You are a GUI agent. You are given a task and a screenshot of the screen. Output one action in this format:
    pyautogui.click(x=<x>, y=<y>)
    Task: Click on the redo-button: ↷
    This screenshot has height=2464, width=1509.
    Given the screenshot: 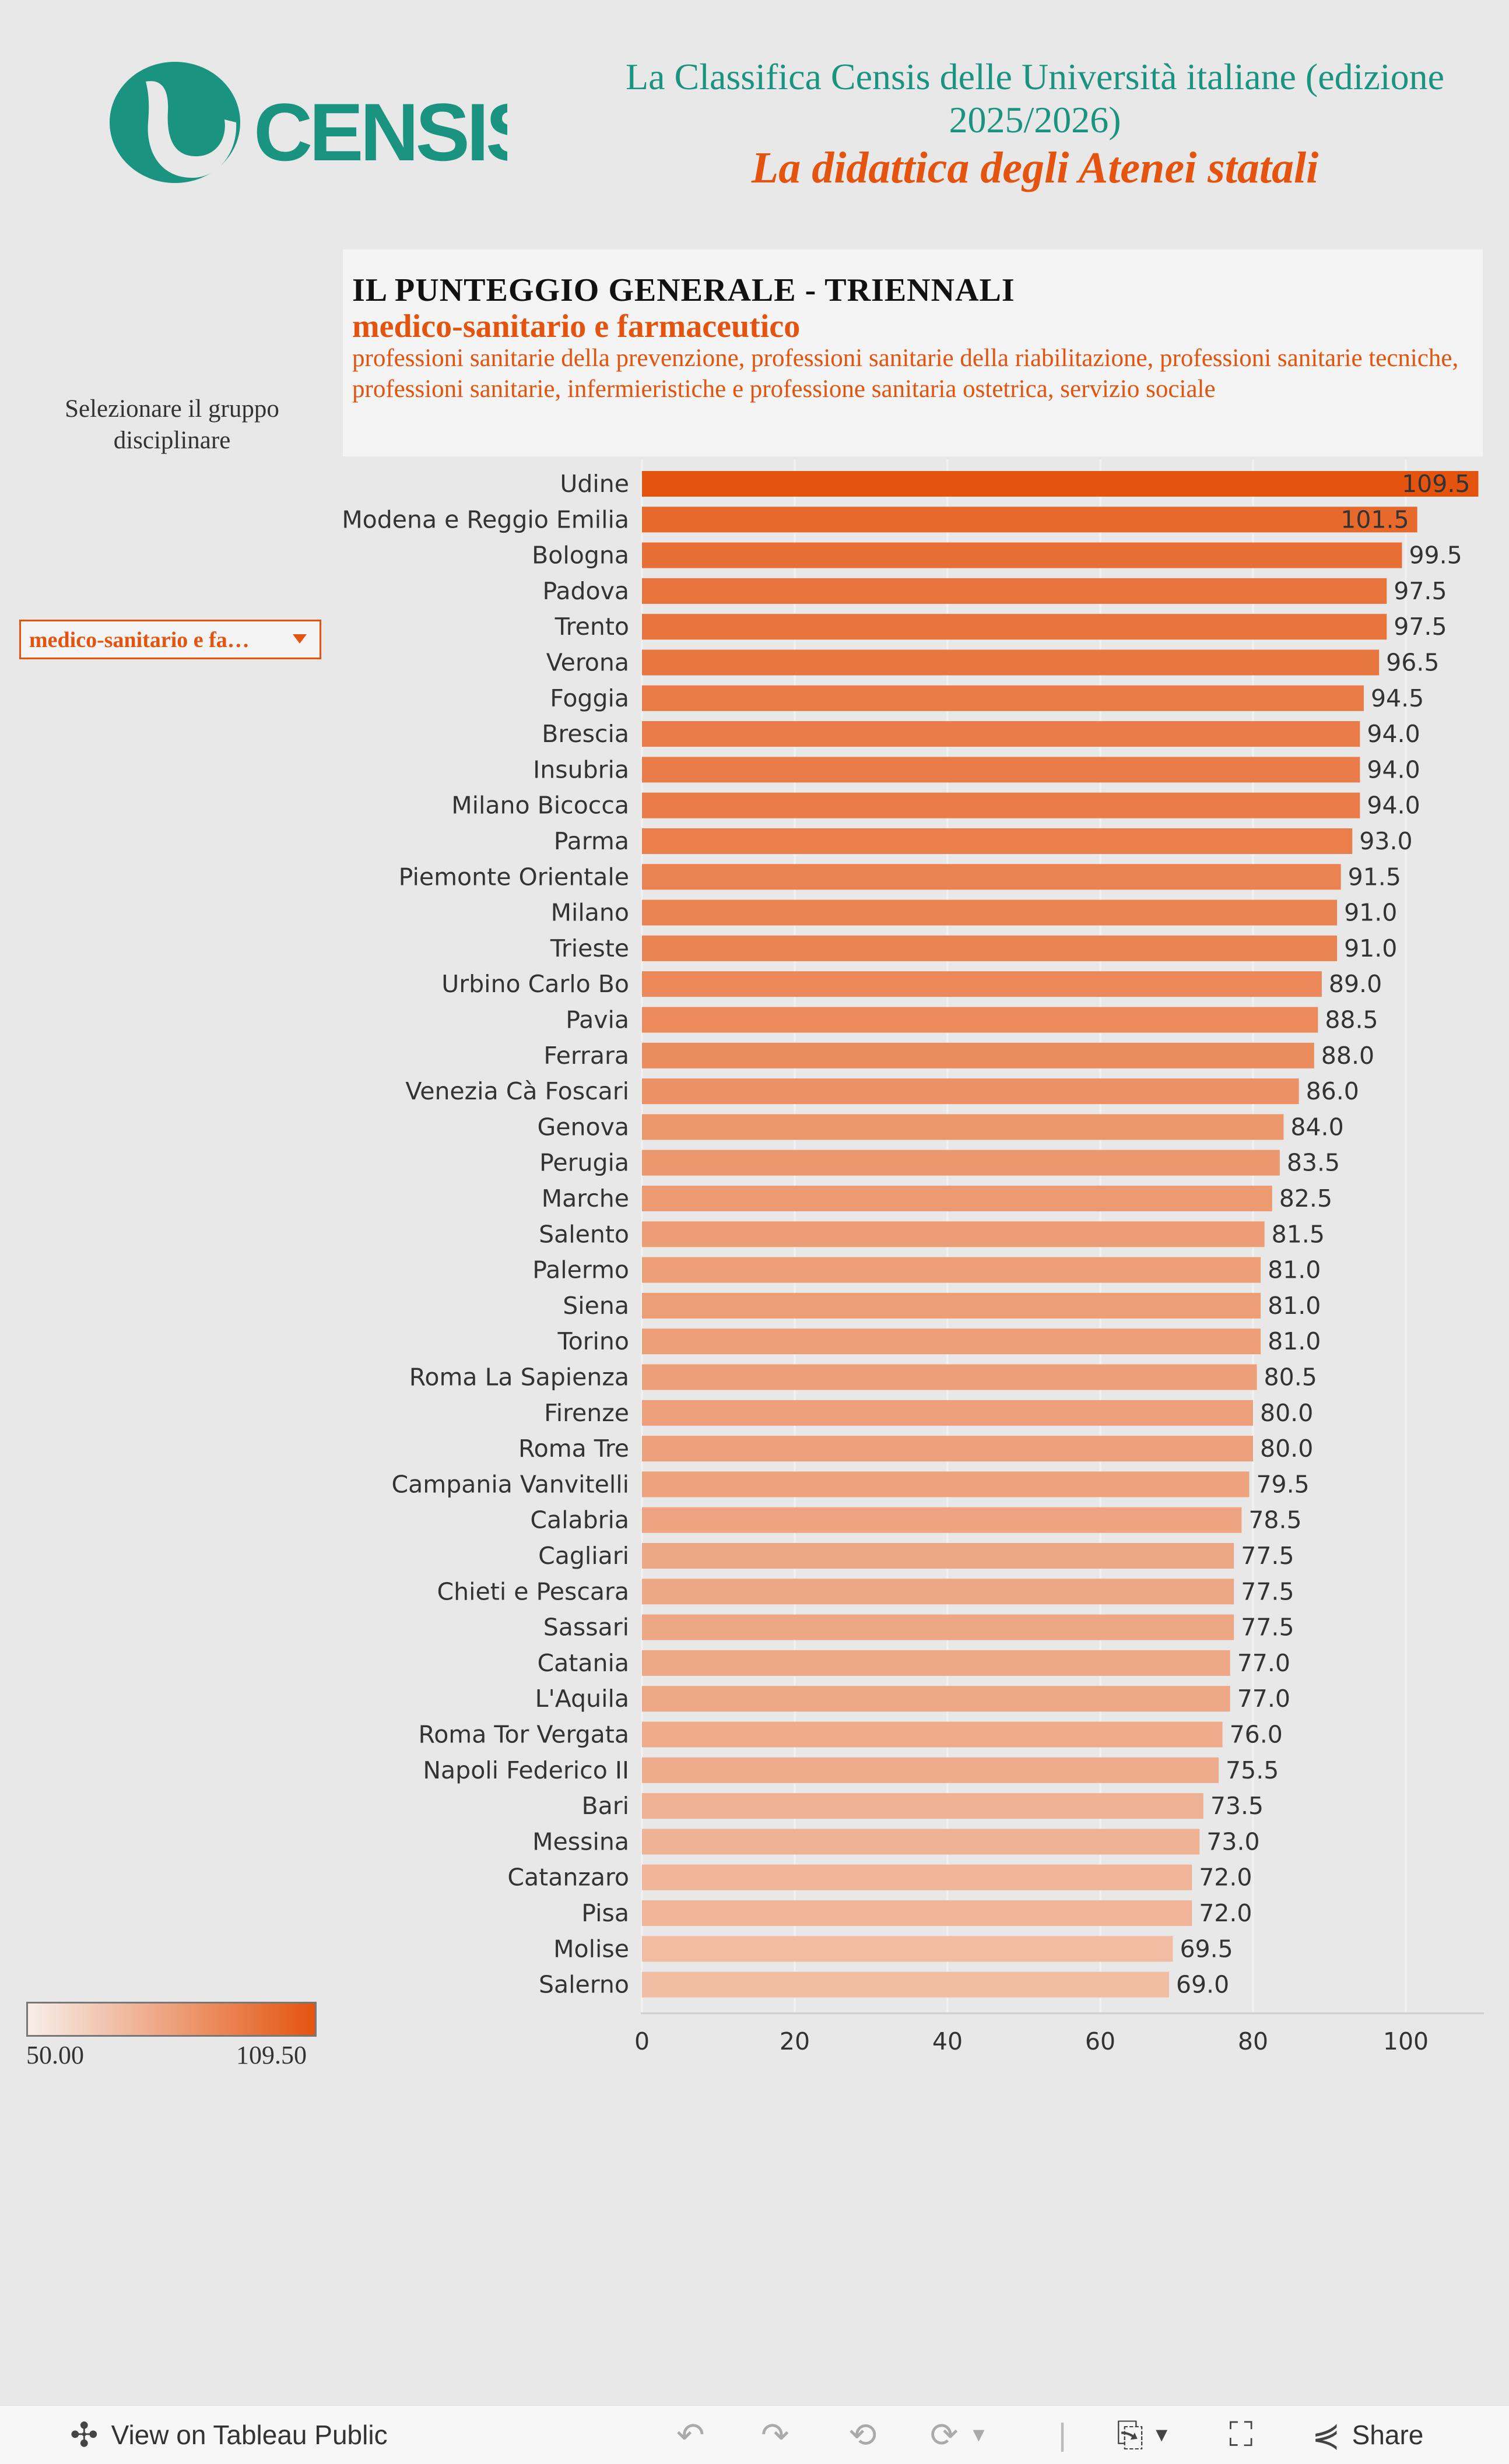 What is the action you would take?
    pyautogui.click(x=775, y=2435)
    